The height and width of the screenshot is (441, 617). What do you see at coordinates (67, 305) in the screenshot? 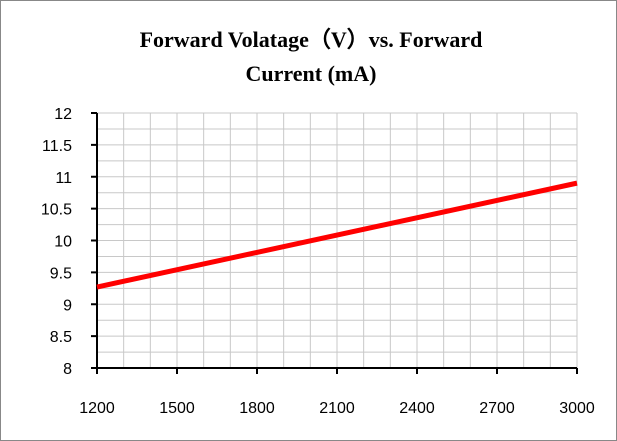
I see `y-tick-label: 9` at bounding box center [67, 305].